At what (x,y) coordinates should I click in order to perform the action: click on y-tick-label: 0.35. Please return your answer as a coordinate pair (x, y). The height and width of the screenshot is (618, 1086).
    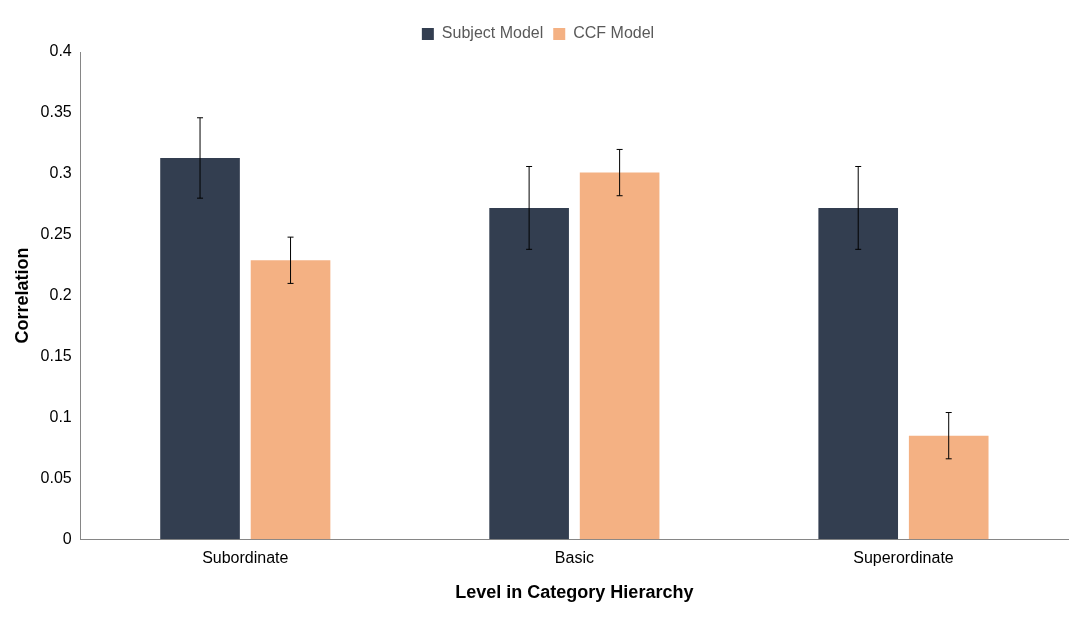
    Looking at the image, I should click on (56, 112).